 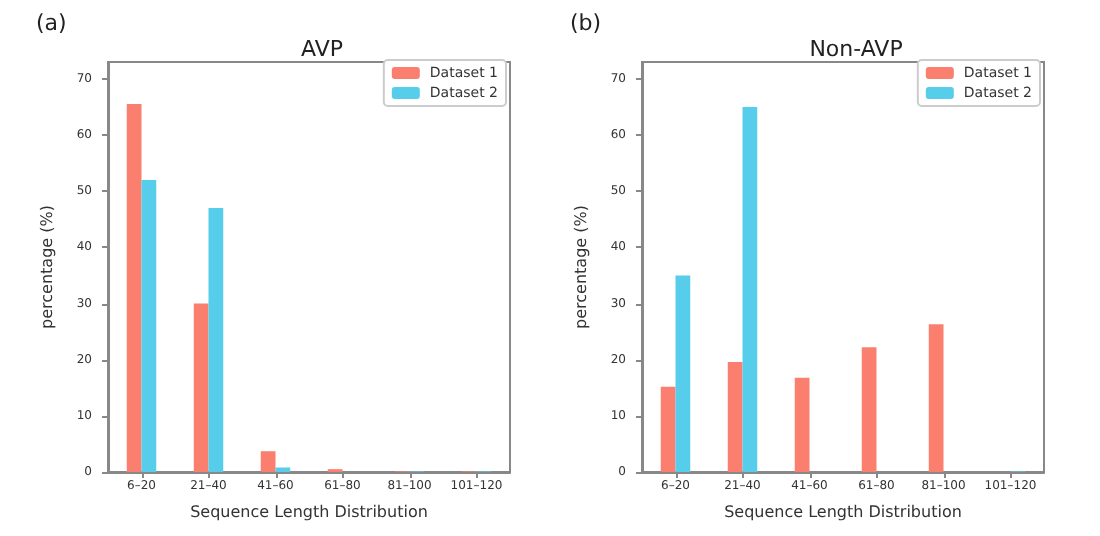 What do you see at coordinates (51, 23) in the screenshot?
I see `text: (a)` at bounding box center [51, 23].